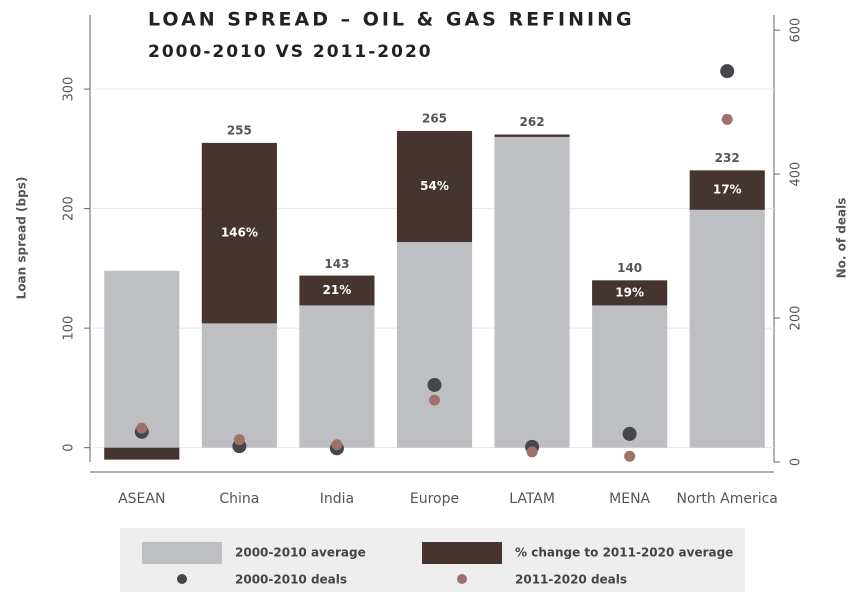 The height and width of the screenshot is (598, 852). What do you see at coordinates (842, 238) in the screenshot?
I see `y2-axis-label: No. of deals` at bounding box center [842, 238].